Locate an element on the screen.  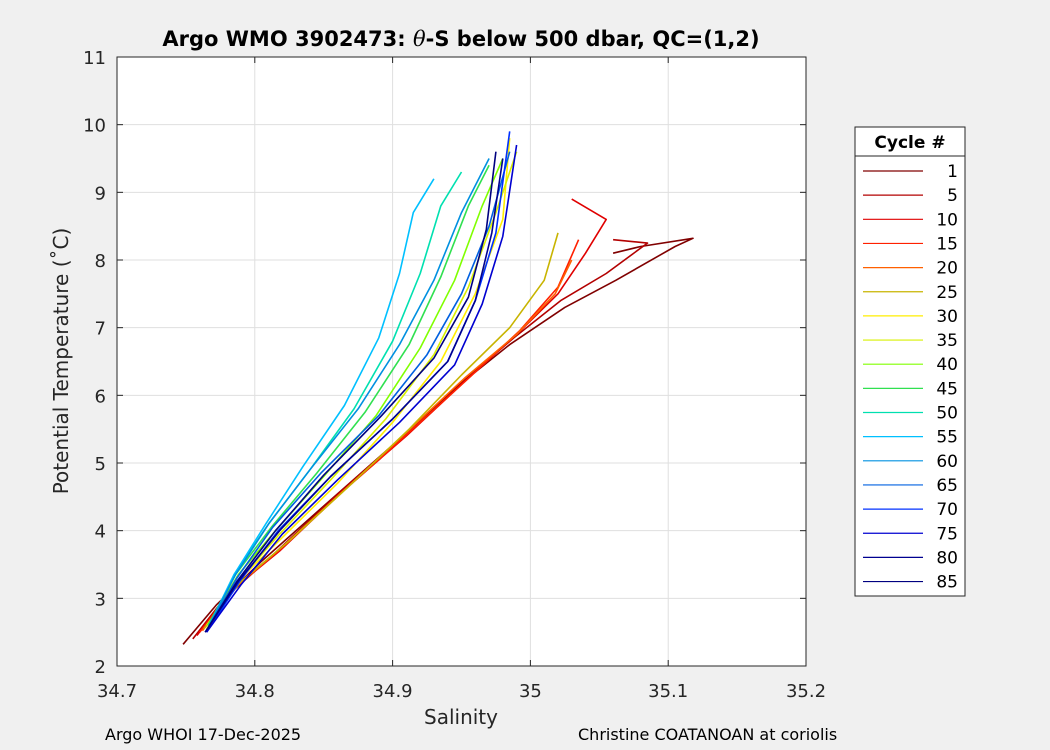
y-tick-label: 7 is located at coordinates (100, 329).